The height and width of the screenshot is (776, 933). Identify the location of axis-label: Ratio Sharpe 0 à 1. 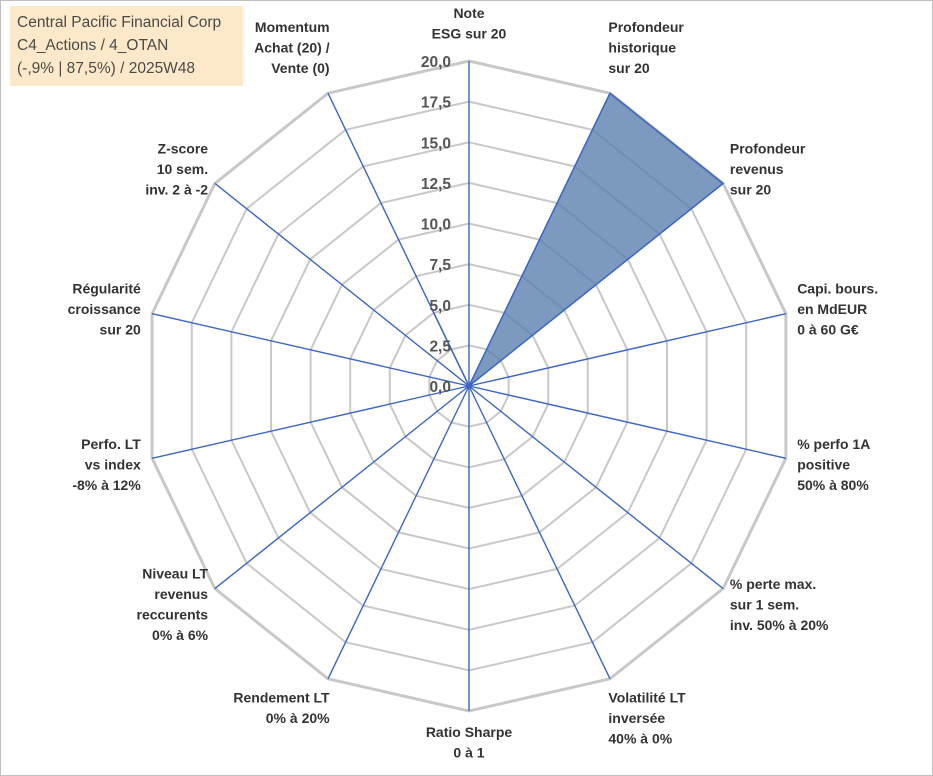
(469, 742).